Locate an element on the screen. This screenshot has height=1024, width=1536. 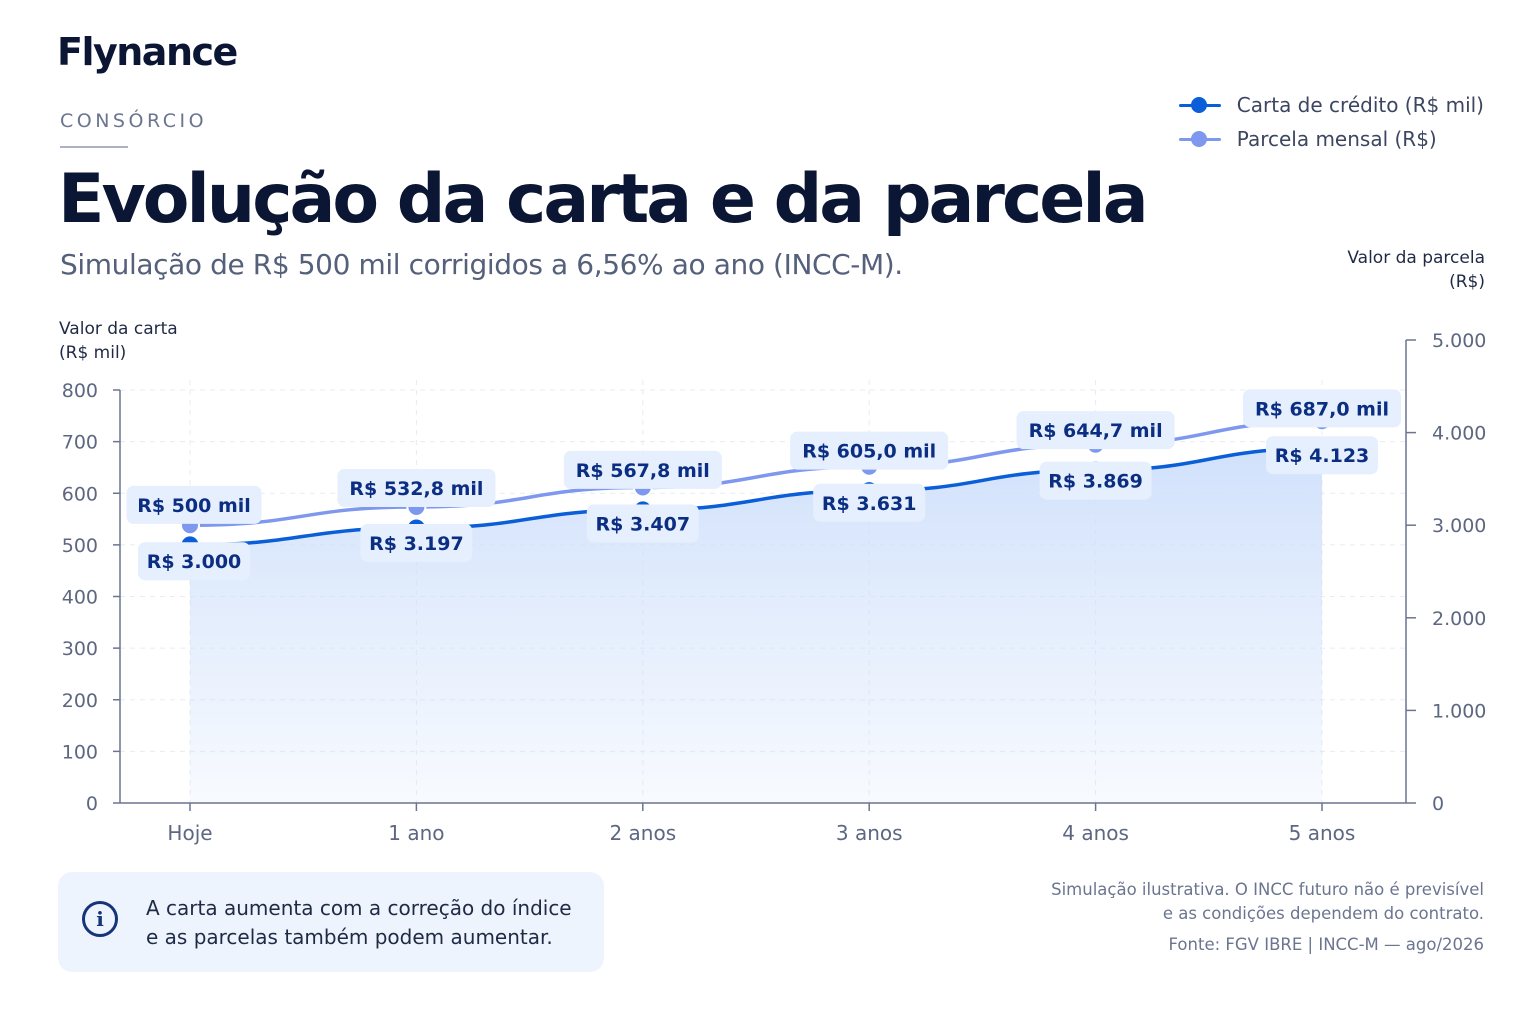
y-left-tick-label: 700 is located at coordinates (80, 443).